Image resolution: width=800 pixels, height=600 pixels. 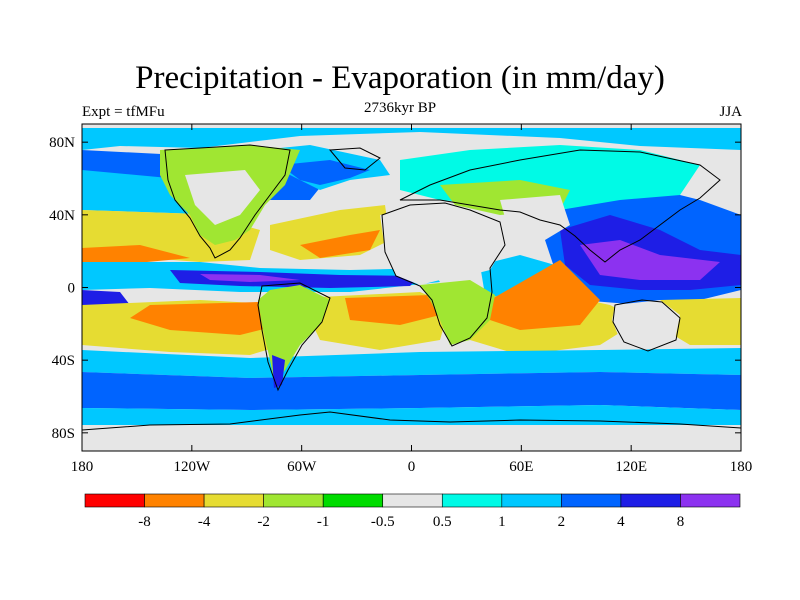 What do you see at coordinates (123, 112) in the screenshot?
I see `experiment-label: Expt = tfMFu` at bounding box center [123, 112].